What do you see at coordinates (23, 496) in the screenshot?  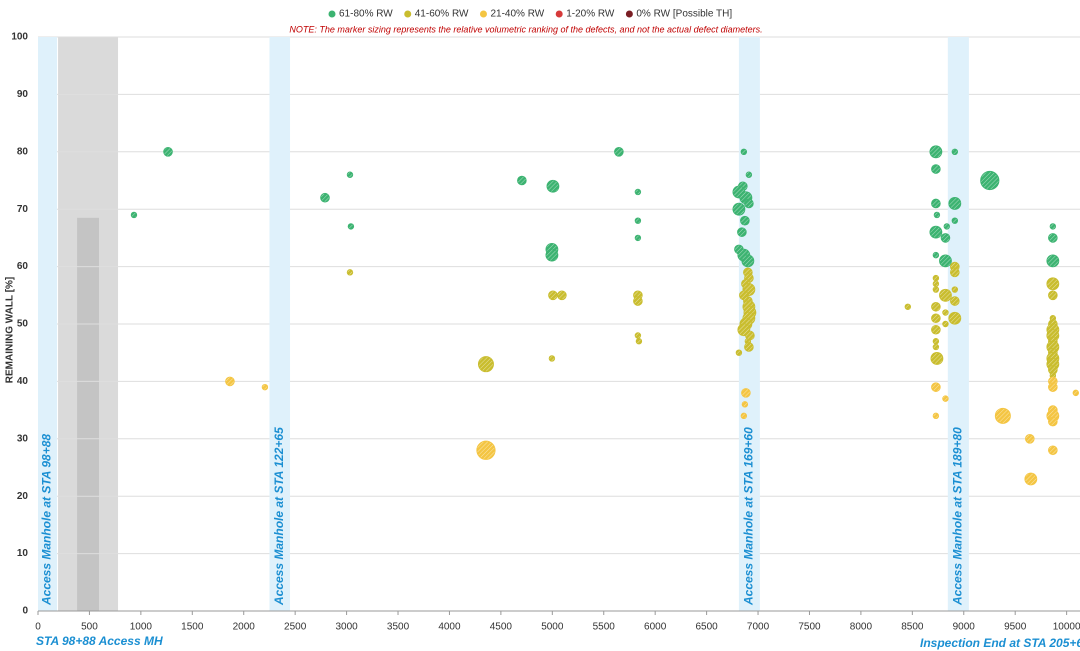 I see `y-tick-label: 20` at bounding box center [23, 496].